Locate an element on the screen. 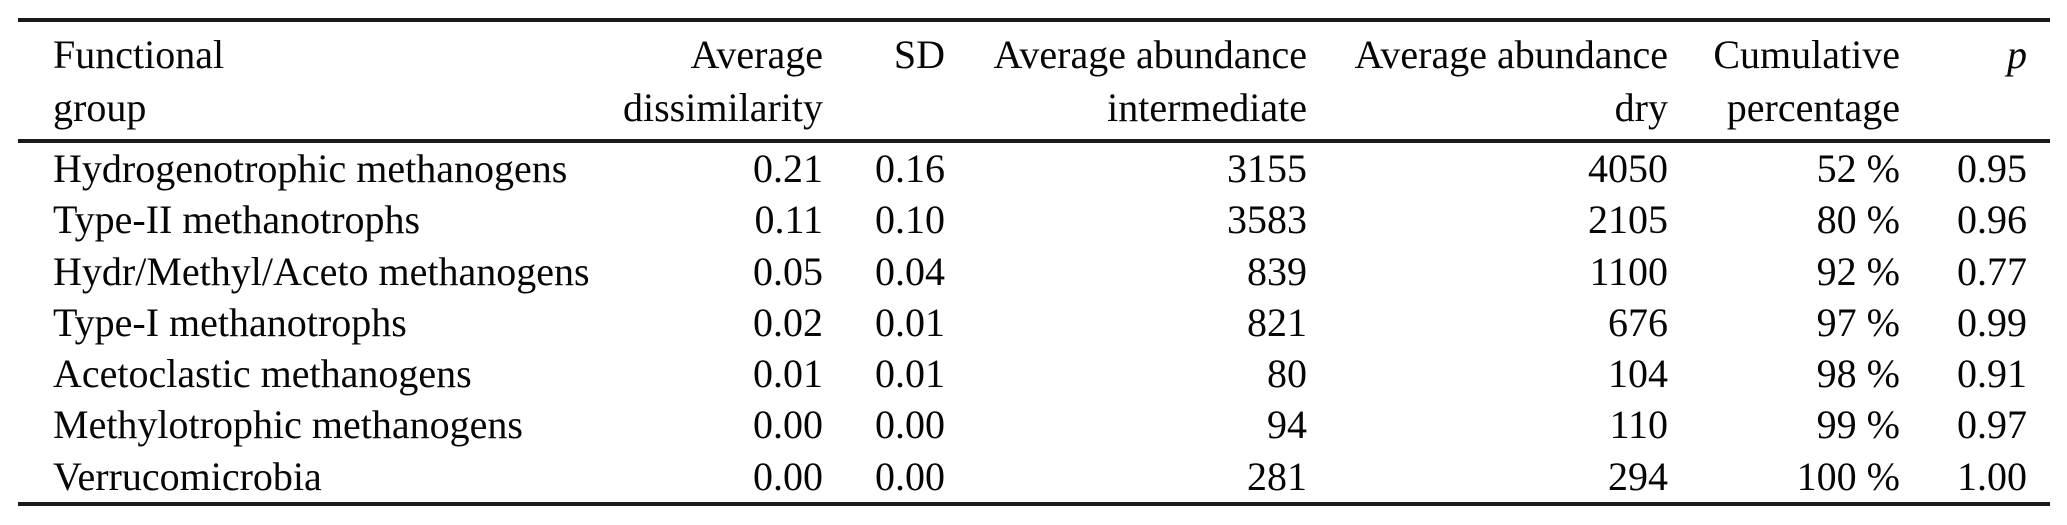 This screenshot has height=525, width=2067. cell-p-value: 0.99 is located at coordinates (1992, 322).